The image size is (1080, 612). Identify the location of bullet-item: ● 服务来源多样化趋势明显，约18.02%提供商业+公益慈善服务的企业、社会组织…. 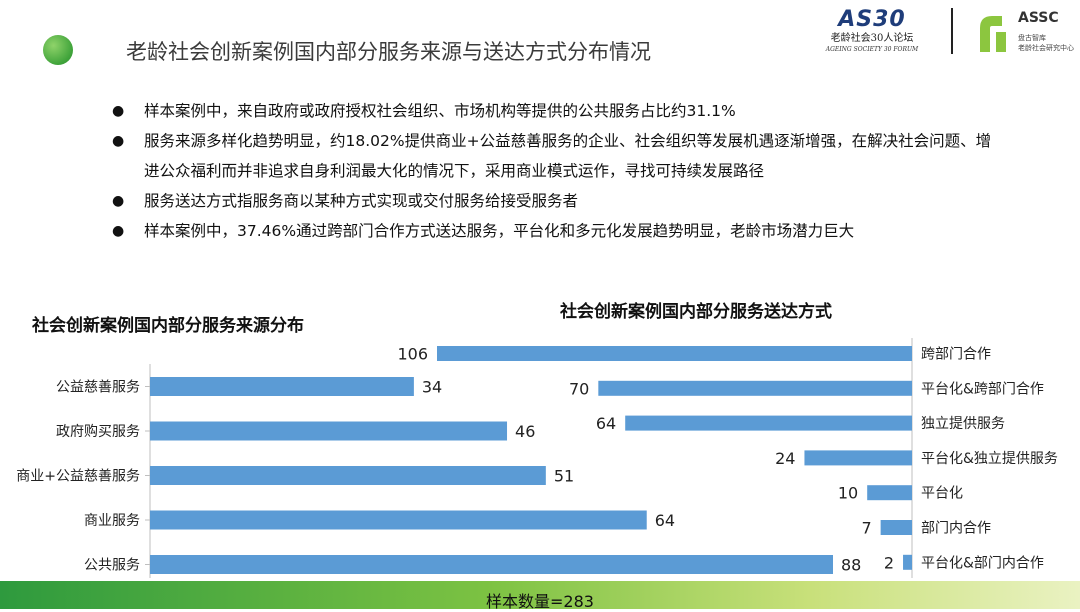
(552, 156).